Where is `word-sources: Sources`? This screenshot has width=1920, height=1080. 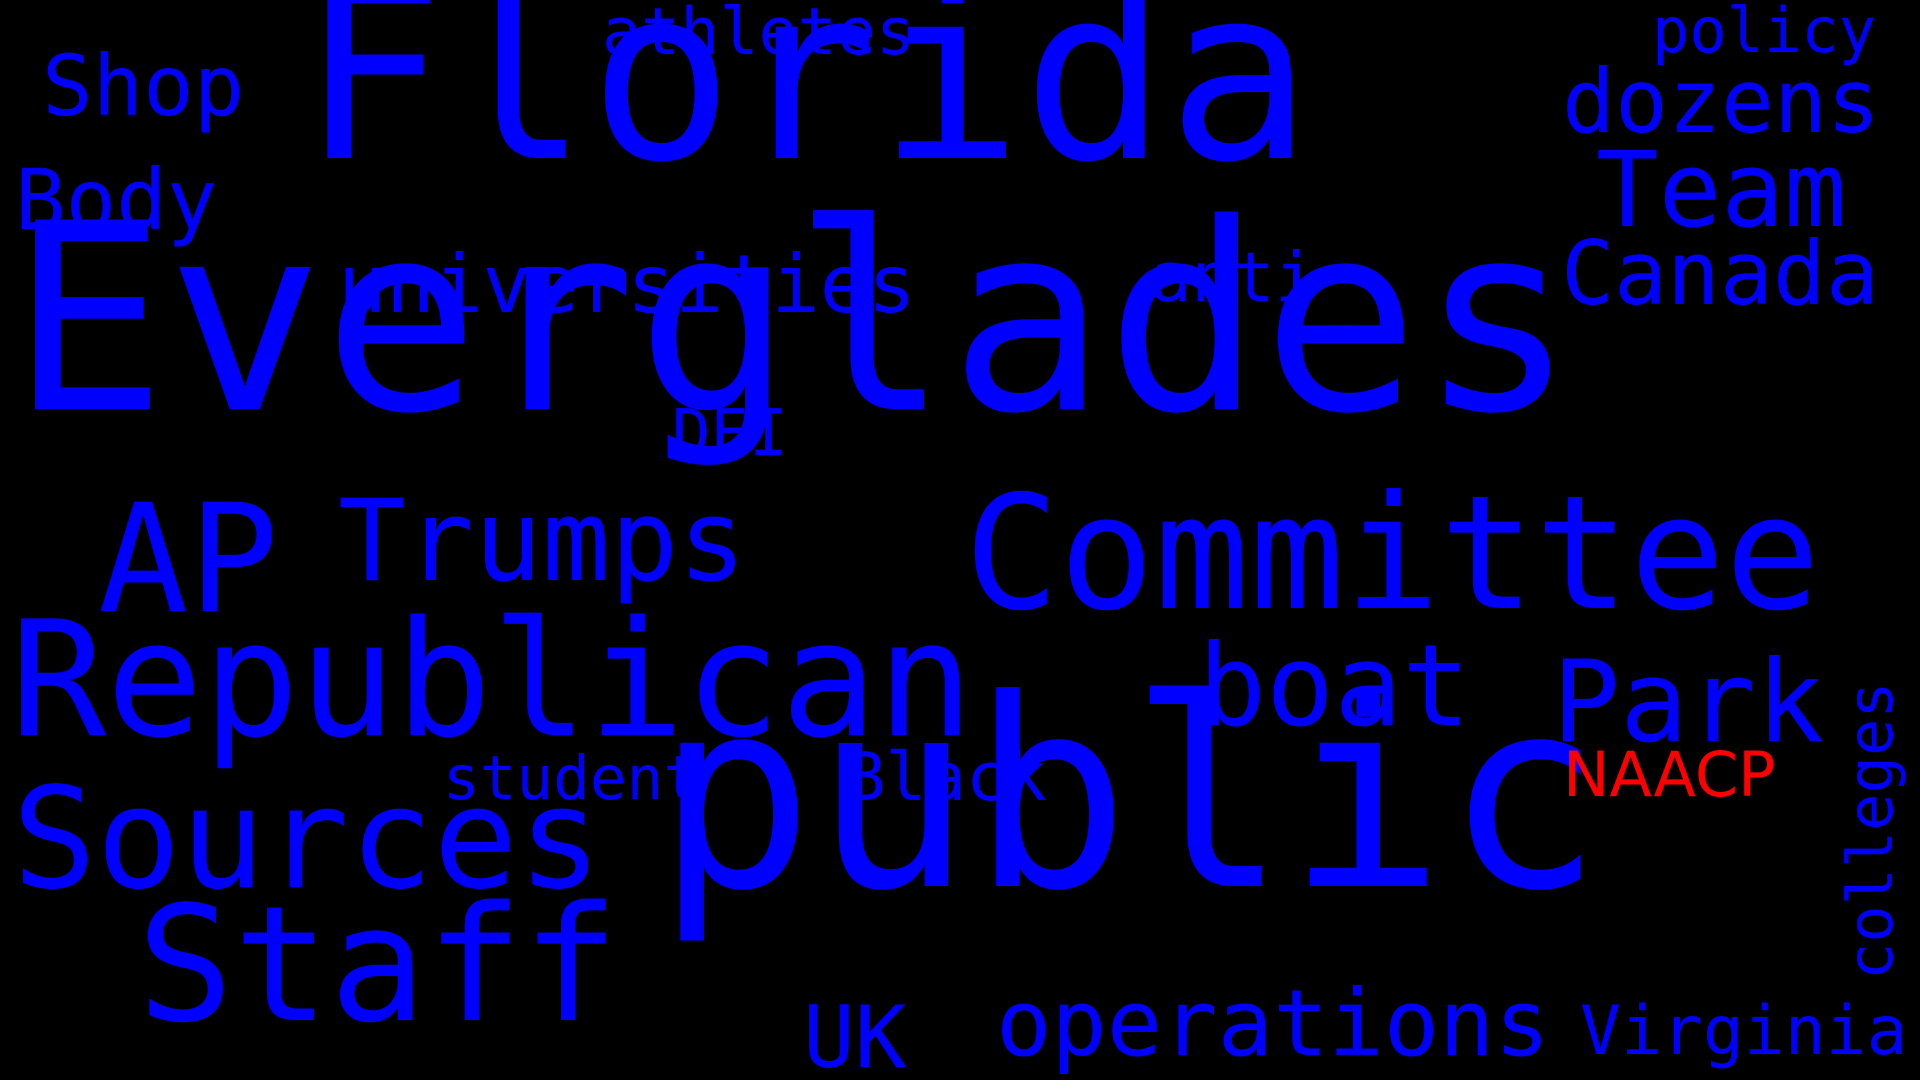 word-sources: Sources is located at coordinates (307, 839).